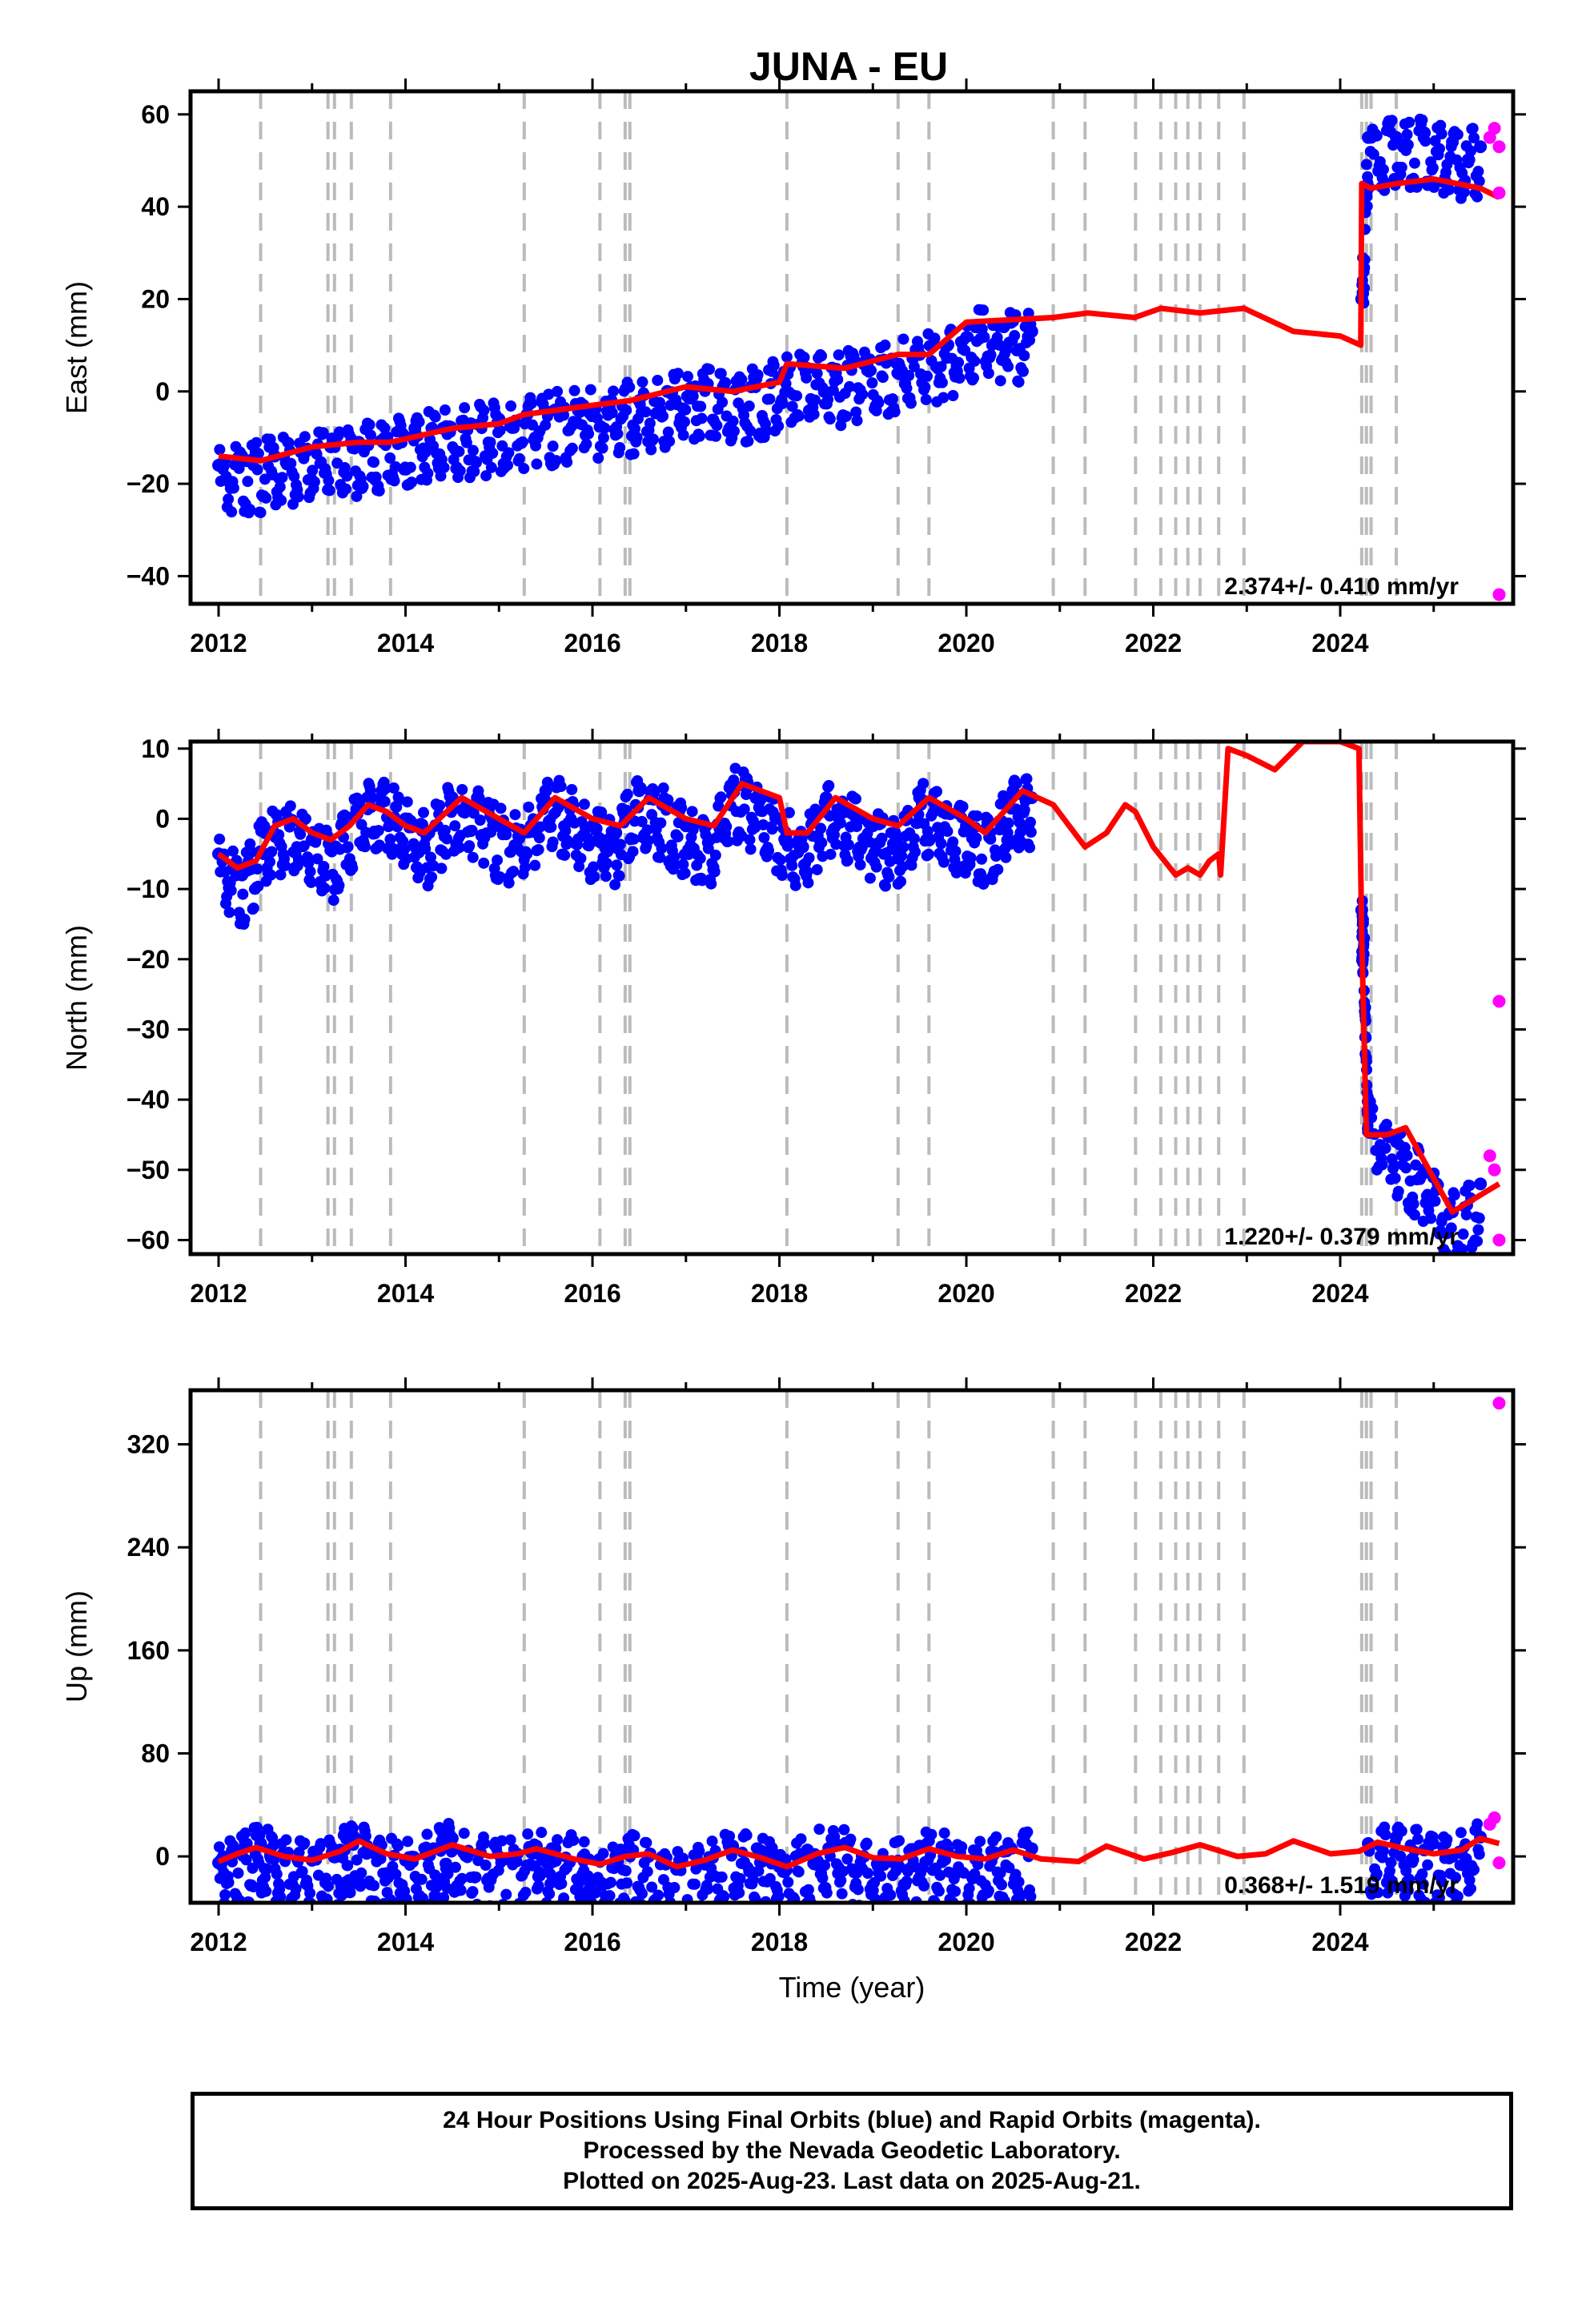  I want to click on north-ylabel: North (mm), so click(76, 998).